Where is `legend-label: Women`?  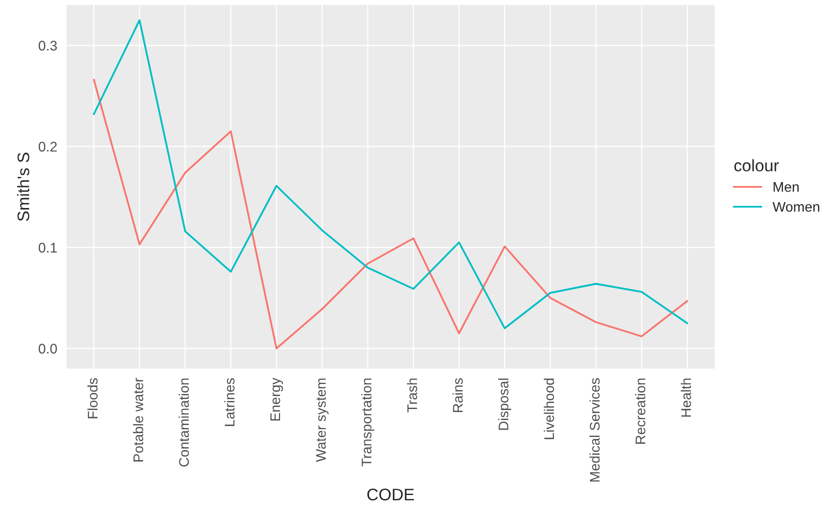 legend-label: Women is located at coordinates (796, 207).